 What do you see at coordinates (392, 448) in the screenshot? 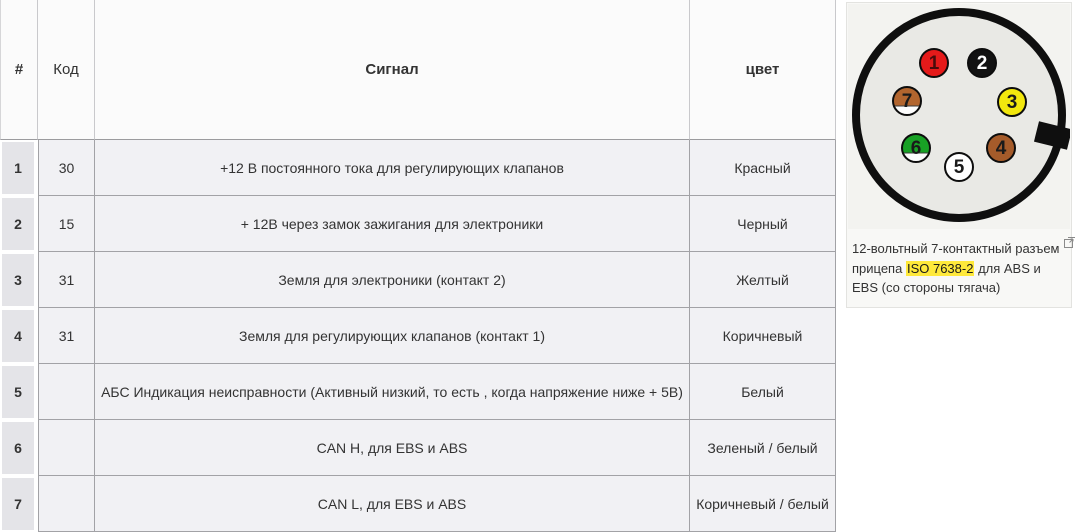
I see `signal-cell: CAN H, для EBS и ABS` at bounding box center [392, 448].